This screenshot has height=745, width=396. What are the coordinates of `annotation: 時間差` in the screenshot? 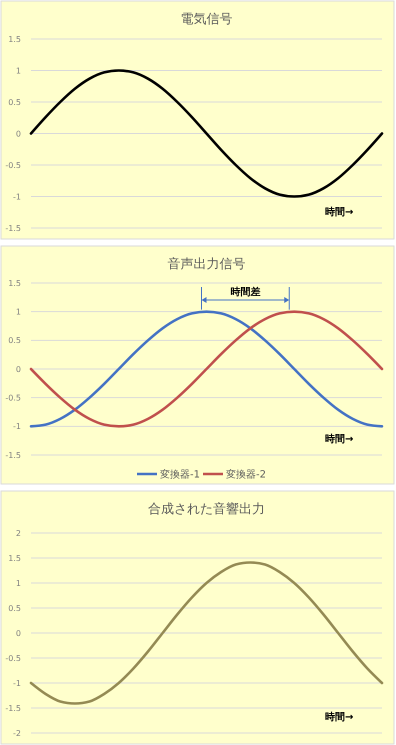 It's located at (245, 292).